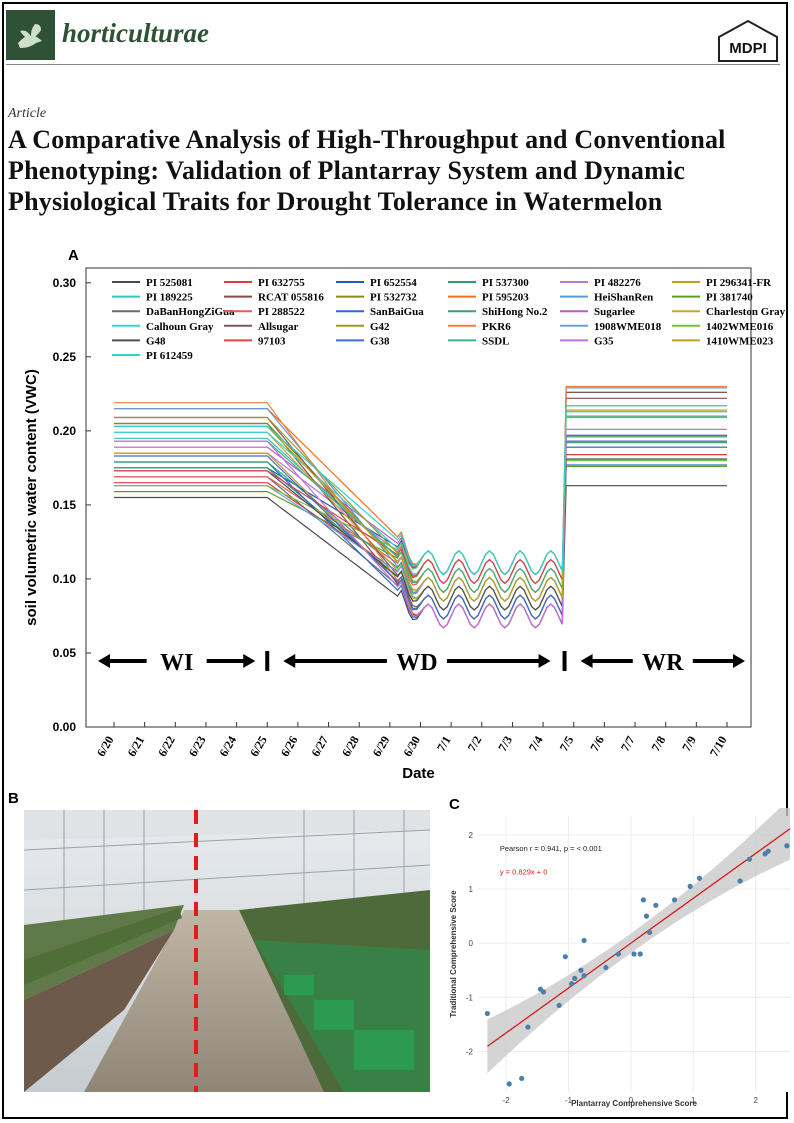 Image resolution: width=794 pixels, height=1123 pixels. What do you see at coordinates (628, 327) in the screenshot?
I see `legend-label: 1908WME018` at bounding box center [628, 327].